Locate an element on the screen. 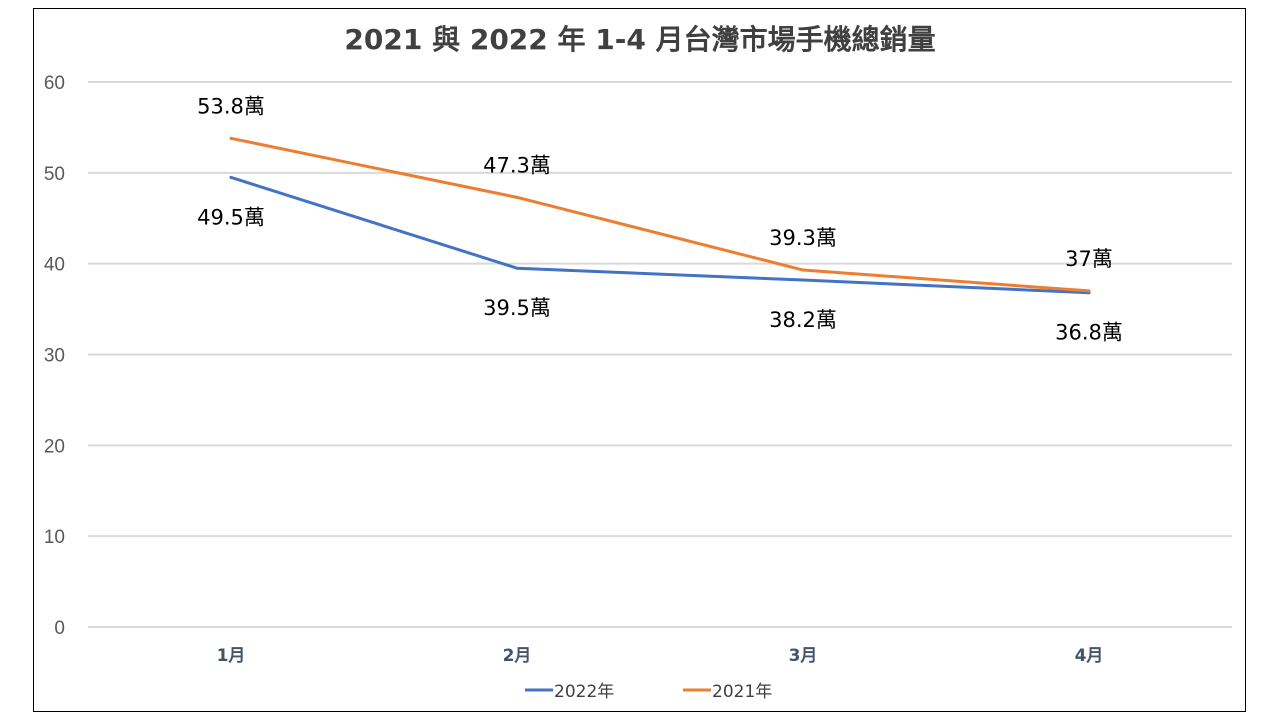 The width and height of the screenshot is (1280, 720). legend: 2022年 2021年 is located at coordinates (648, 692).